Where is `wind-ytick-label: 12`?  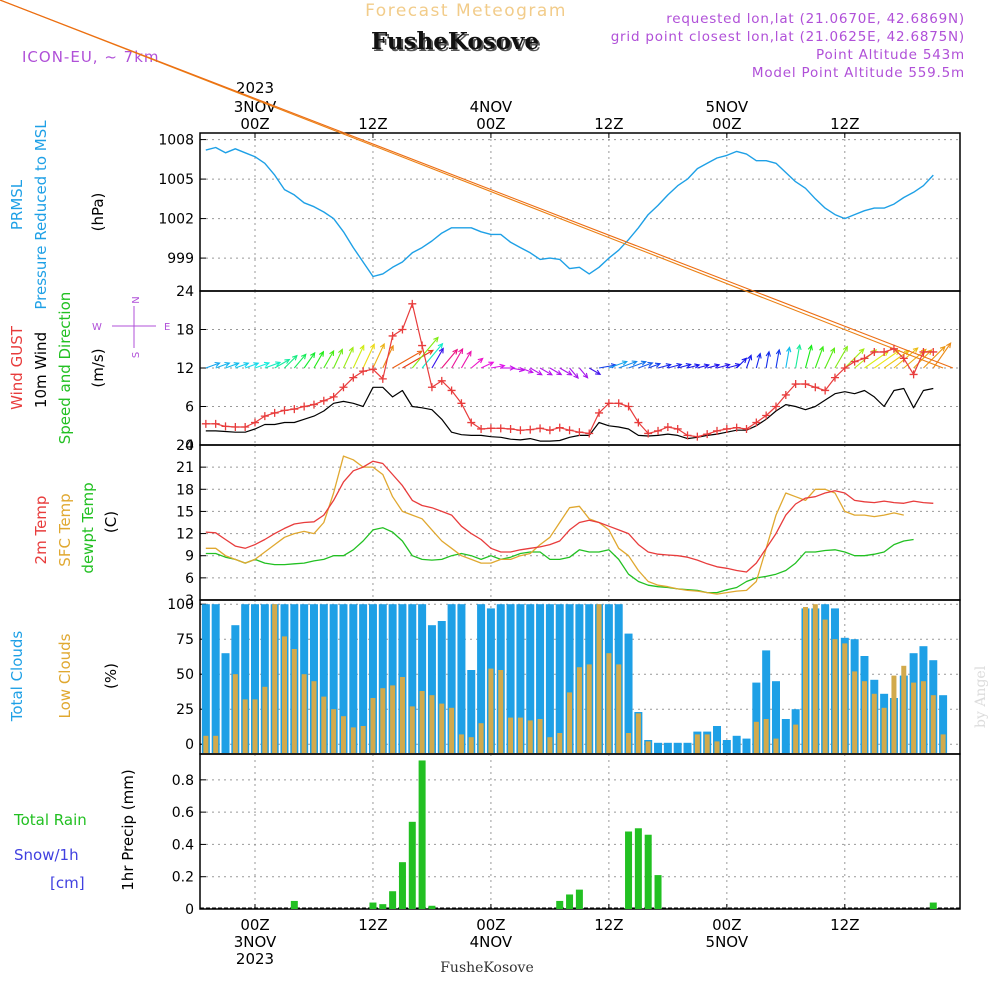 wind-ytick-label: 12 is located at coordinates (185, 369).